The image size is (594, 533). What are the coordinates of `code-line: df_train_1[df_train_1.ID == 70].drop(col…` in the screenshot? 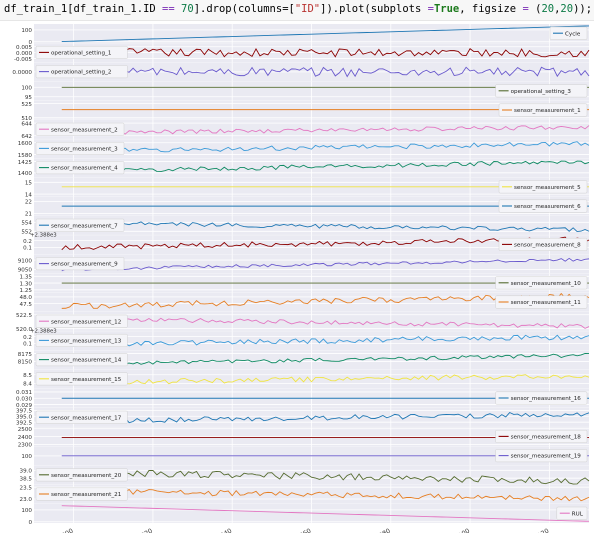 It's located at (298, 9).